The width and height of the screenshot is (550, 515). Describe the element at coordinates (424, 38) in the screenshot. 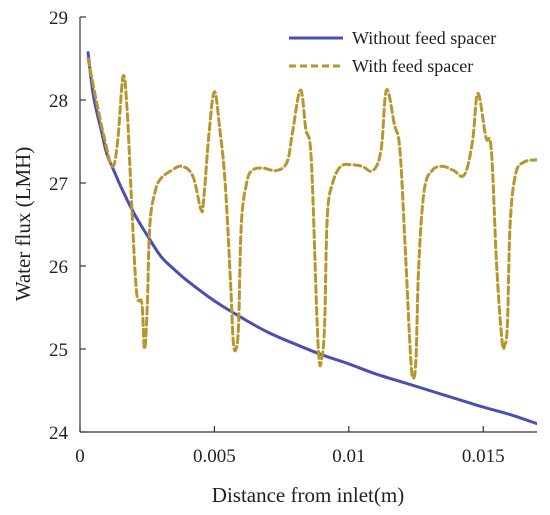

I see `legend-label-without-feed-spacer: Without feed spacer` at that location.